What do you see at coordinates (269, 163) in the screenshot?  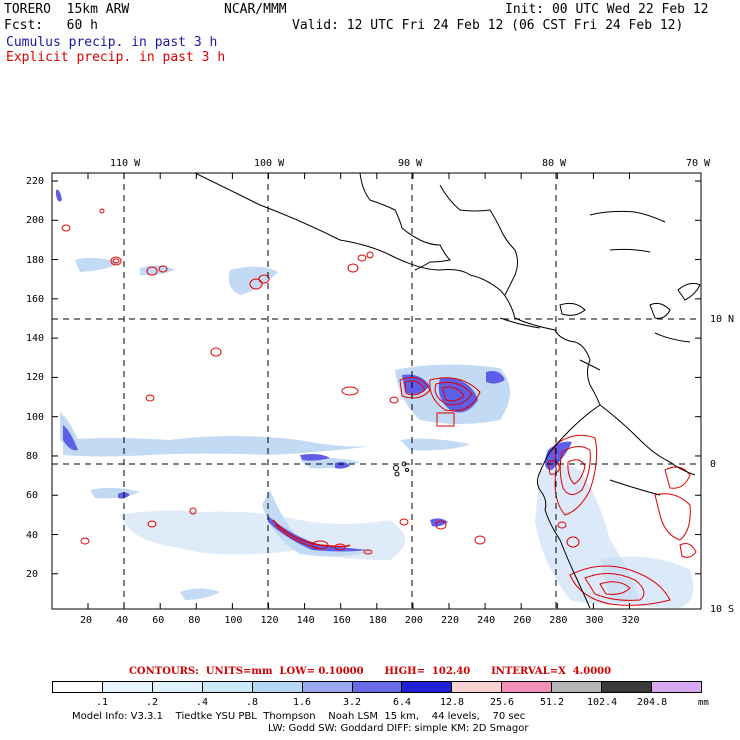 I see `longitude-label: 100 W` at bounding box center [269, 163].